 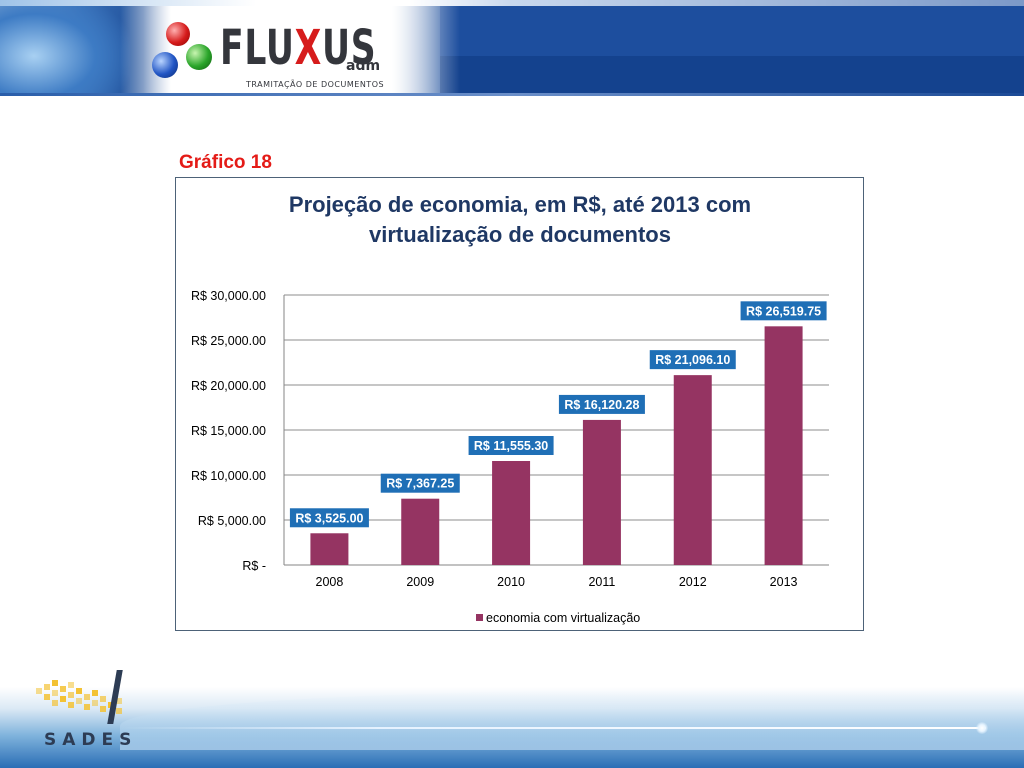 I want to click on header-band-lower, so click(x=732, y=74).